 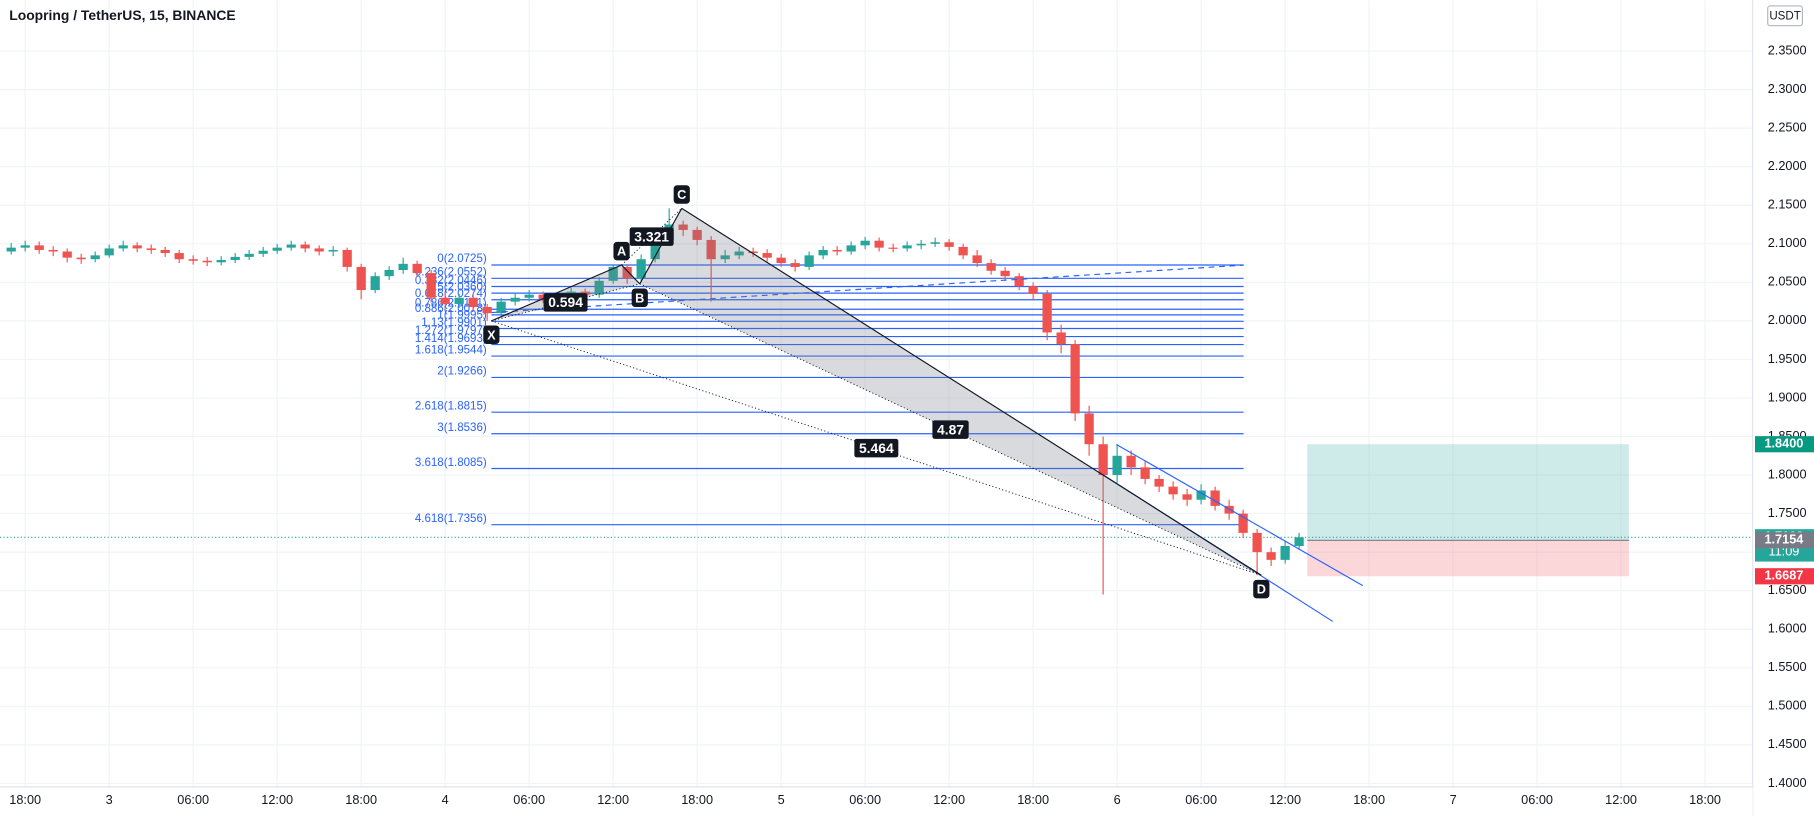 I want to click on y-tick-label: 2.2000, so click(x=1787, y=165).